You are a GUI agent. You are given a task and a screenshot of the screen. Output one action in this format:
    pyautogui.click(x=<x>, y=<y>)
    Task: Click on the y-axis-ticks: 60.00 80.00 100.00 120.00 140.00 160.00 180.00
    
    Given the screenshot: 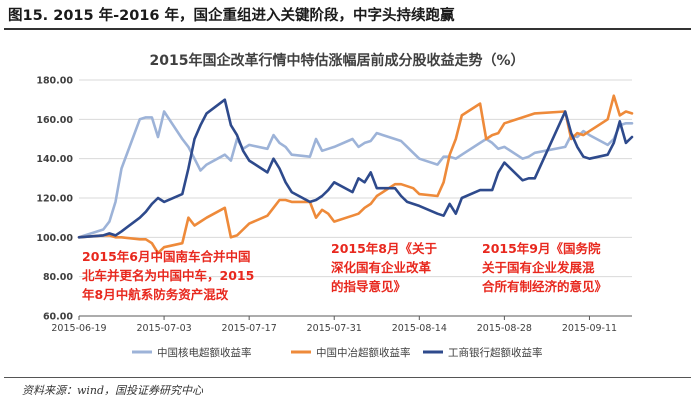 What is the action you would take?
    pyautogui.click(x=54, y=199)
    